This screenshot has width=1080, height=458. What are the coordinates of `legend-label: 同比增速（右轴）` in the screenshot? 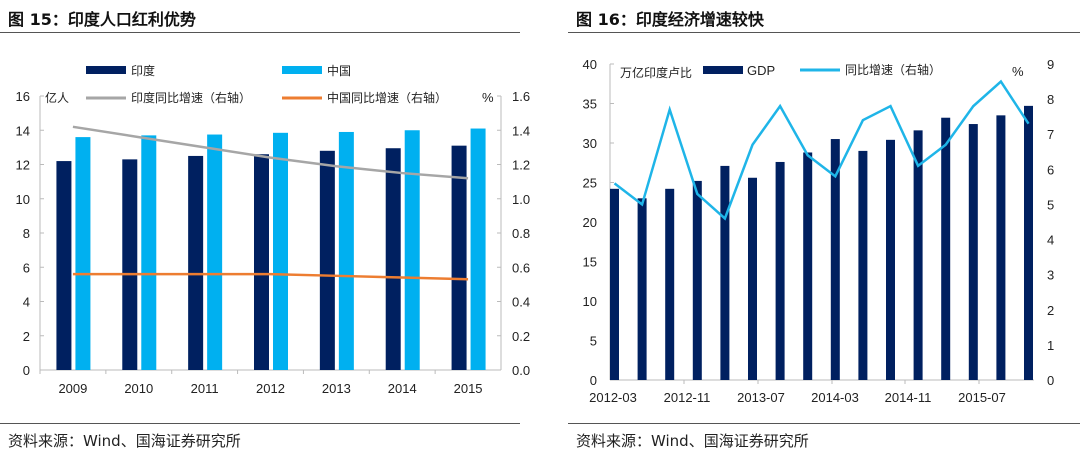 It's located at (893, 69).